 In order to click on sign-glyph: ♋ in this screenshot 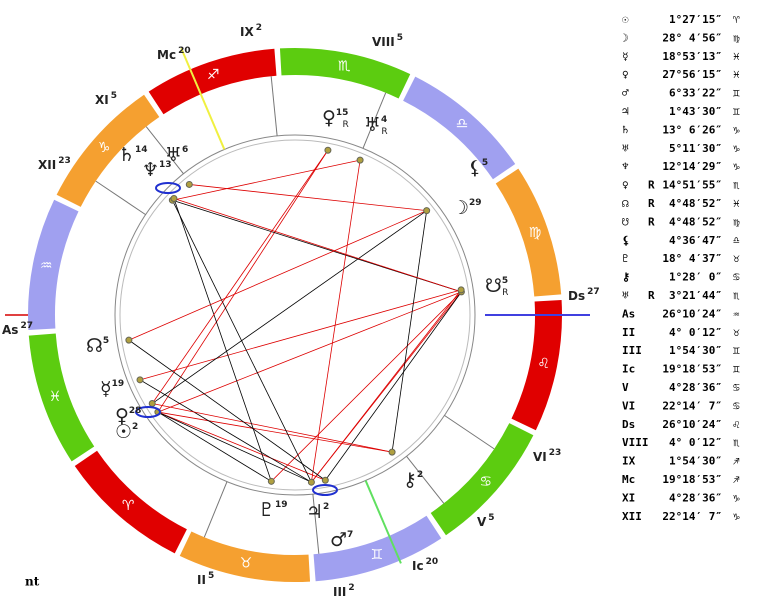, I will do `click(486, 482)`.